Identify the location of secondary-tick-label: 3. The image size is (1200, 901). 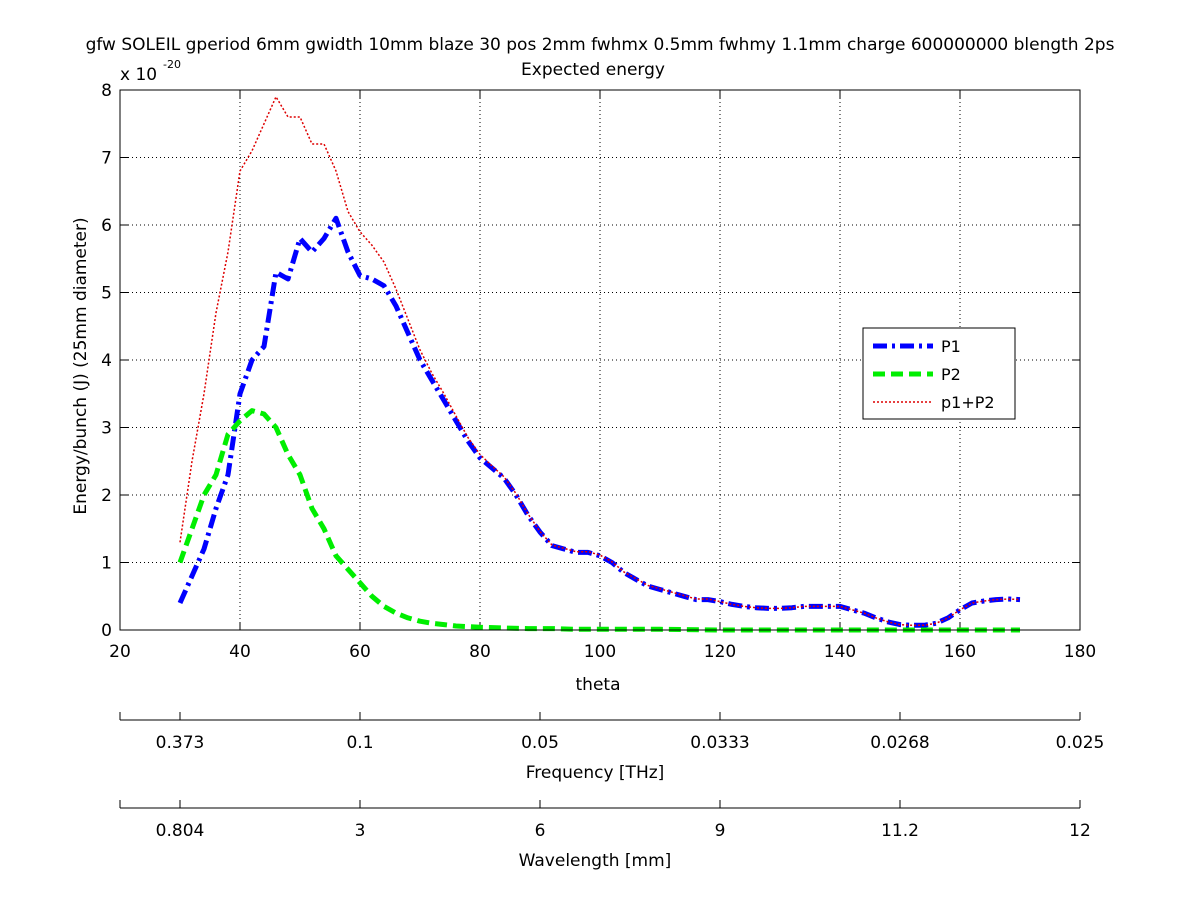
(360, 831).